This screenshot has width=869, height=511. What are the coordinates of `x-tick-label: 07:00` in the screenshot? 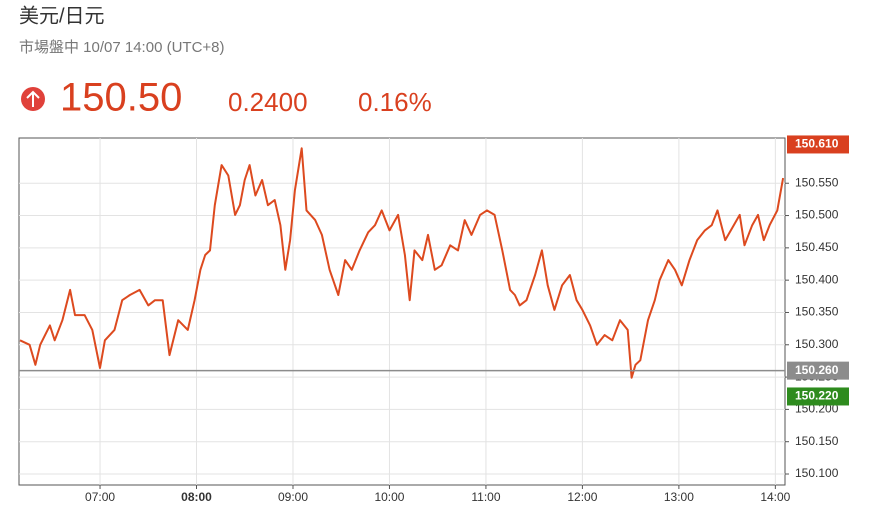 It's located at (100, 497).